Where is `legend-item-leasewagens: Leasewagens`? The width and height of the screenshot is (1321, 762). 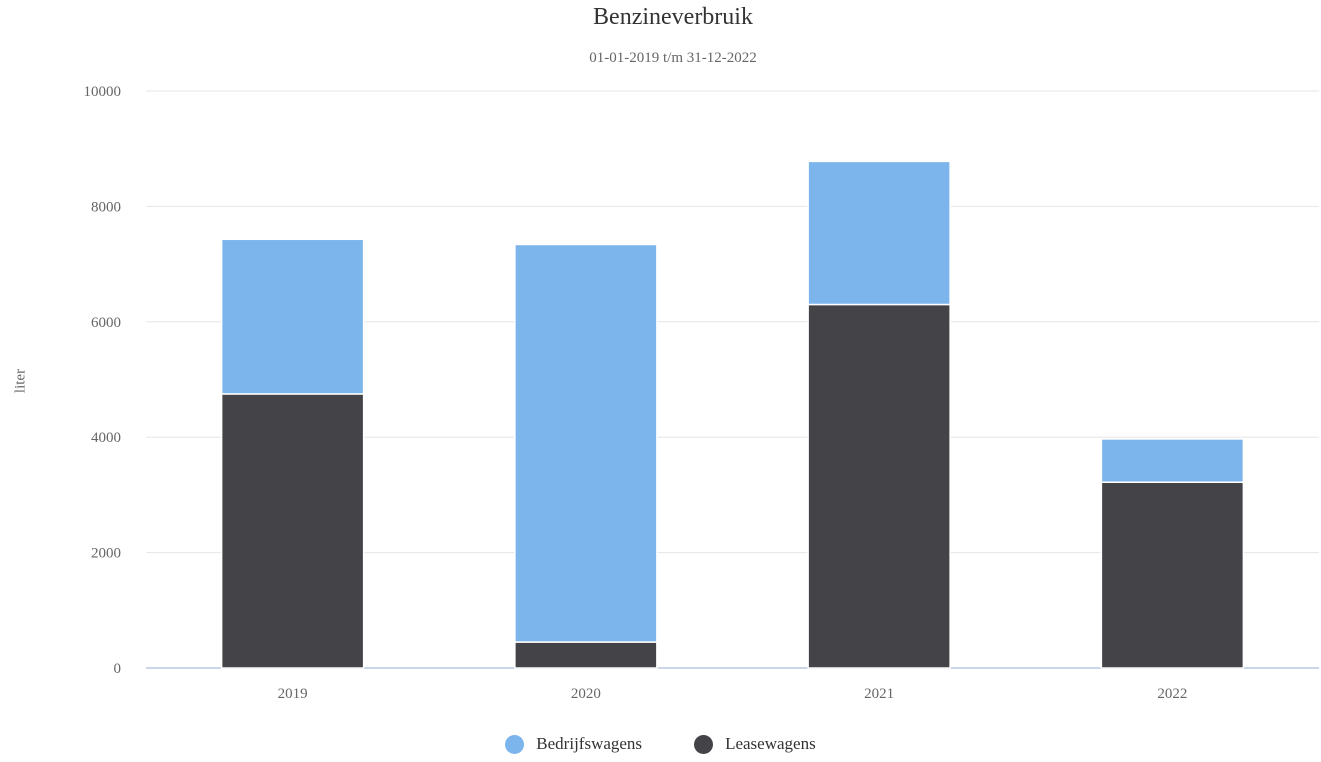
legend-item-leasewagens: Leasewagens is located at coordinates (755, 744).